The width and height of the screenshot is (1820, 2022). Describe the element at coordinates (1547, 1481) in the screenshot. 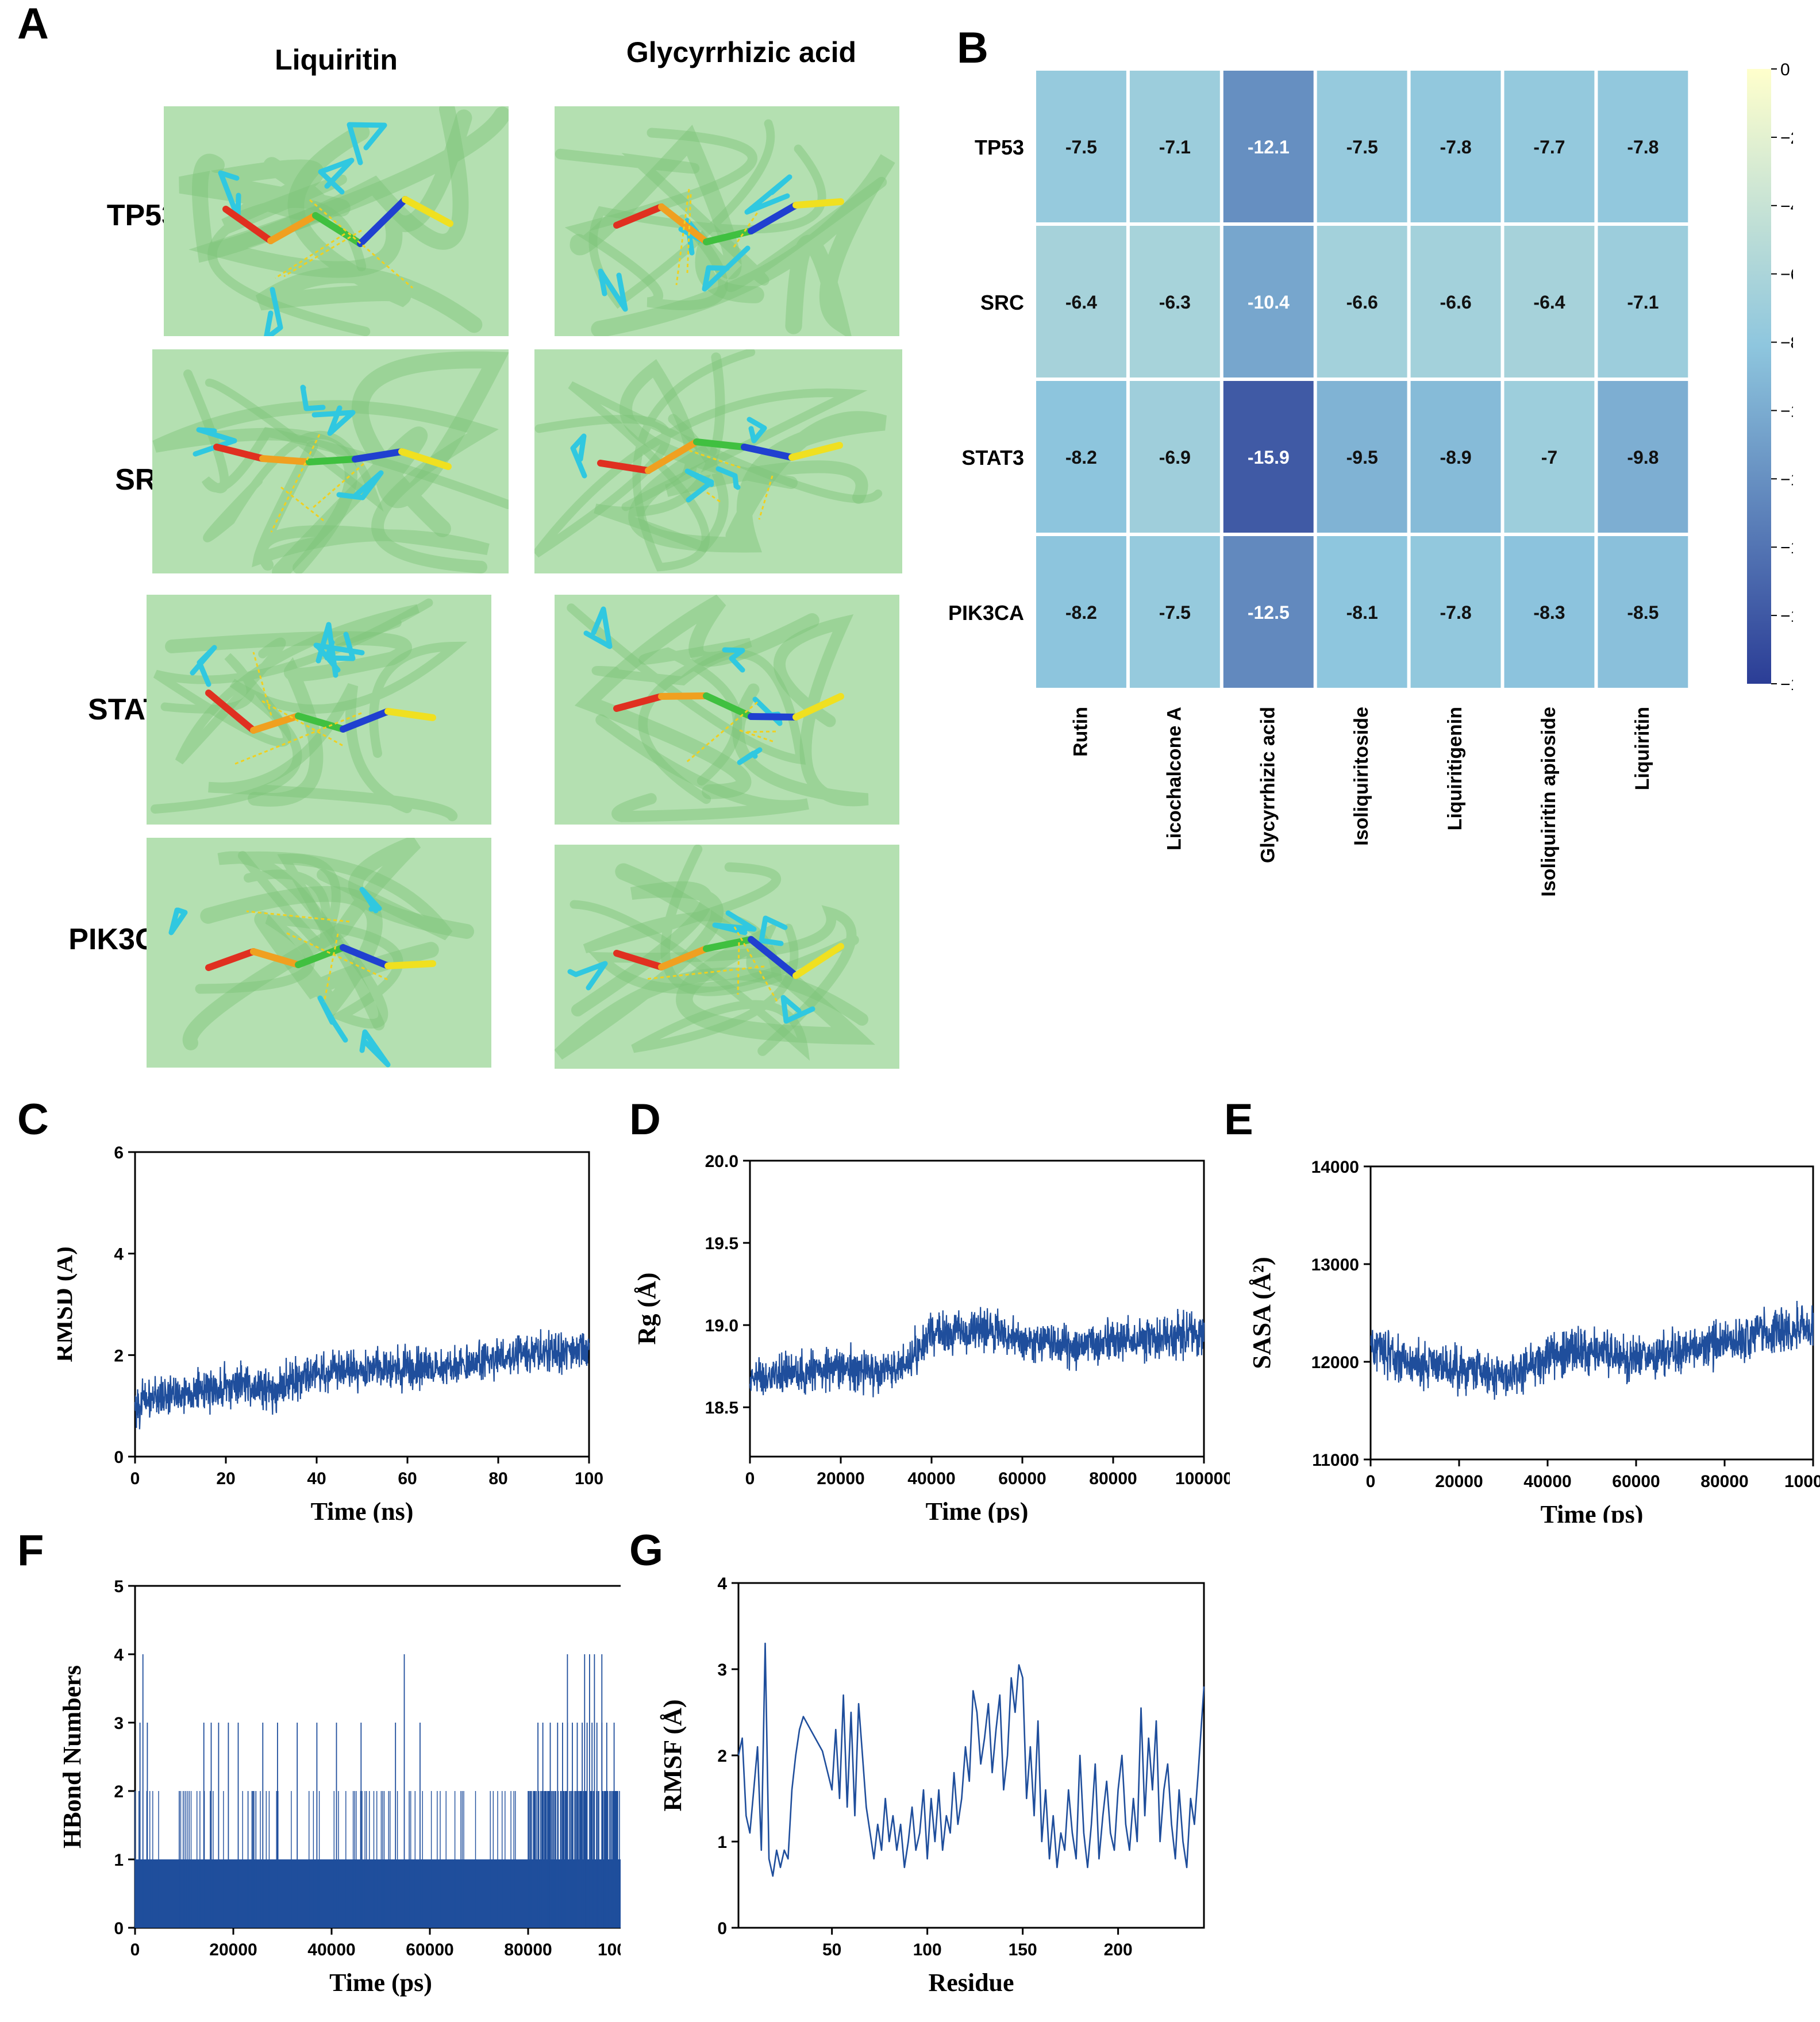

I see `x-tick-label: 40000` at that location.